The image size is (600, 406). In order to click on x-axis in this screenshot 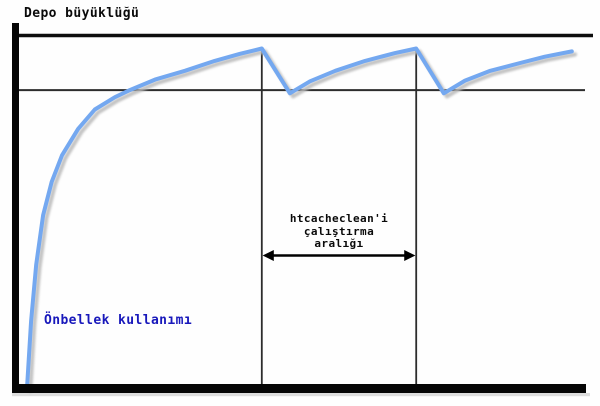, I will do `click(299, 388)`.